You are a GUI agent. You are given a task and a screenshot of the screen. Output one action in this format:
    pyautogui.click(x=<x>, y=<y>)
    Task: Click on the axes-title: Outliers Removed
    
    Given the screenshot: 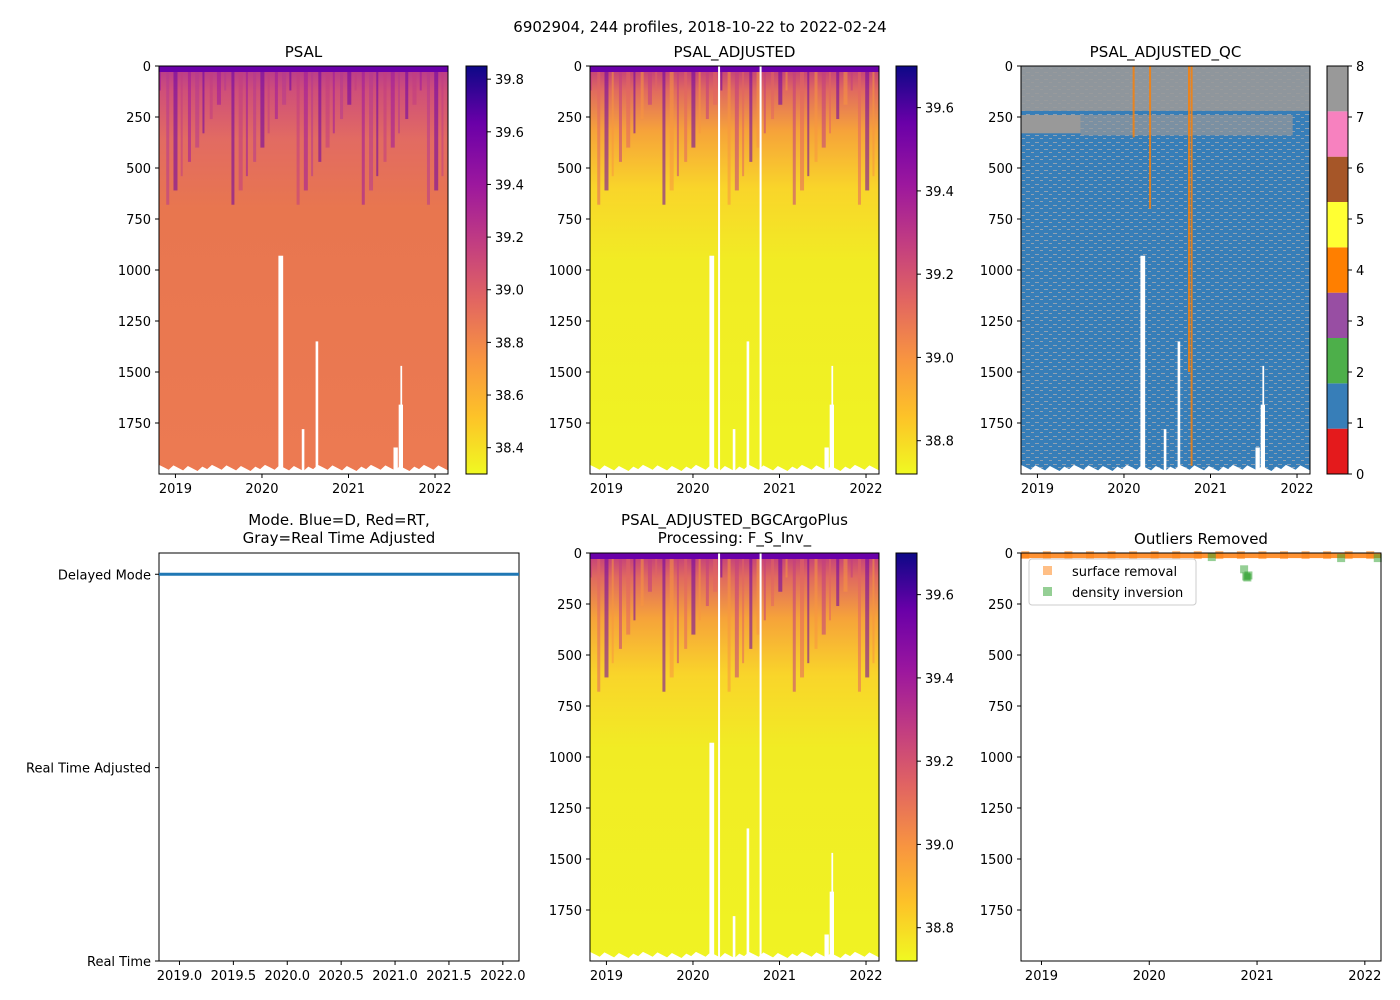 What is the action you would take?
    pyautogui.click(x=1201, y=539)
    